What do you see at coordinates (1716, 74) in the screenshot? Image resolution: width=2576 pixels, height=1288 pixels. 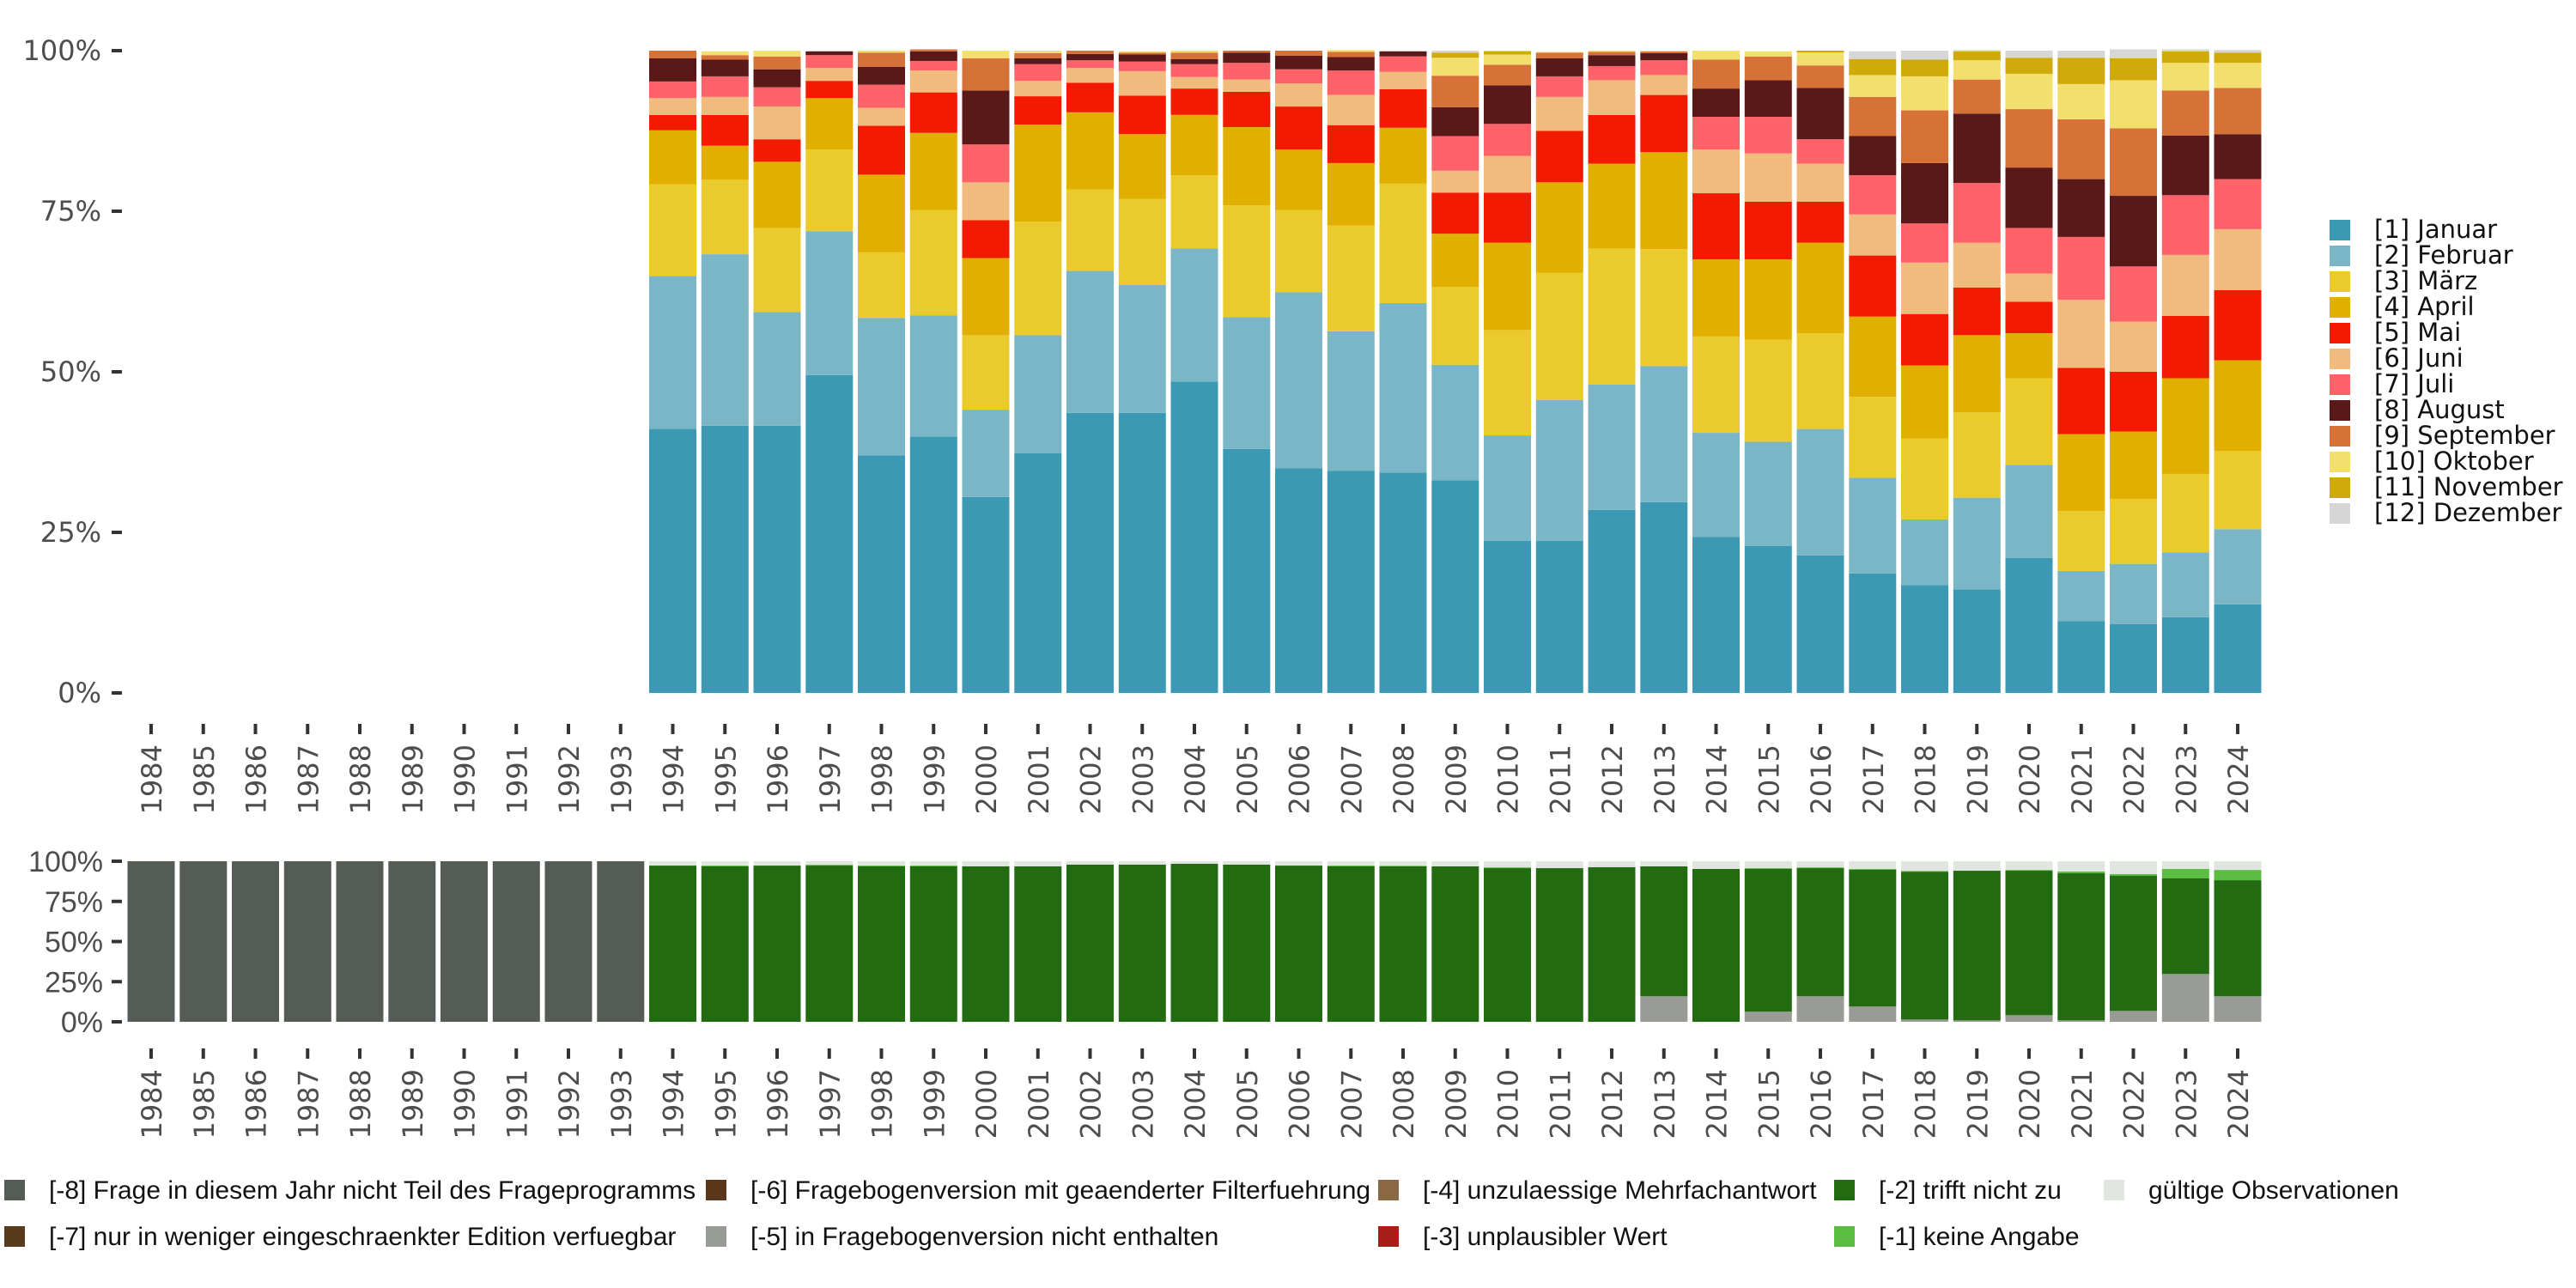 I see `bar-segment-2014-s8` at bounding box center [1716, 74].